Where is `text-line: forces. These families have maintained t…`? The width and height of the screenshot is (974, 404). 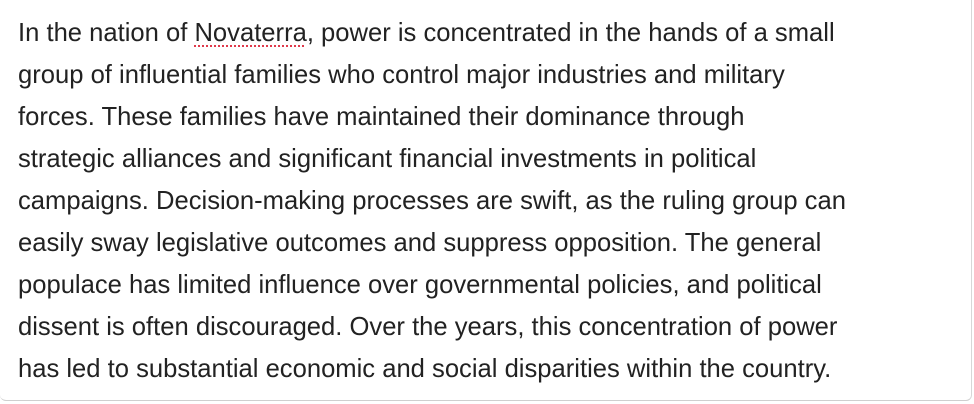
text-line: forces. These families have maintained t… is located at coordinates (381, 117).